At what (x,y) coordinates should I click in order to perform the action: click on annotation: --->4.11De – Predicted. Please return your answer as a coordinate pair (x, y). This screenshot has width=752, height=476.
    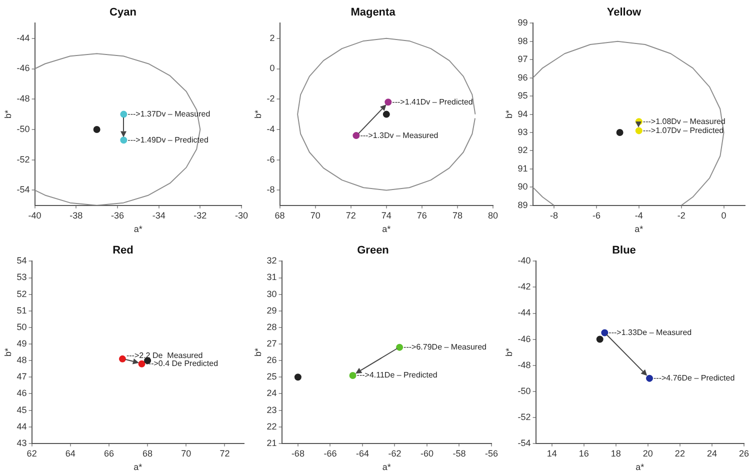
    Looking at the image, I should click on (397, 375).